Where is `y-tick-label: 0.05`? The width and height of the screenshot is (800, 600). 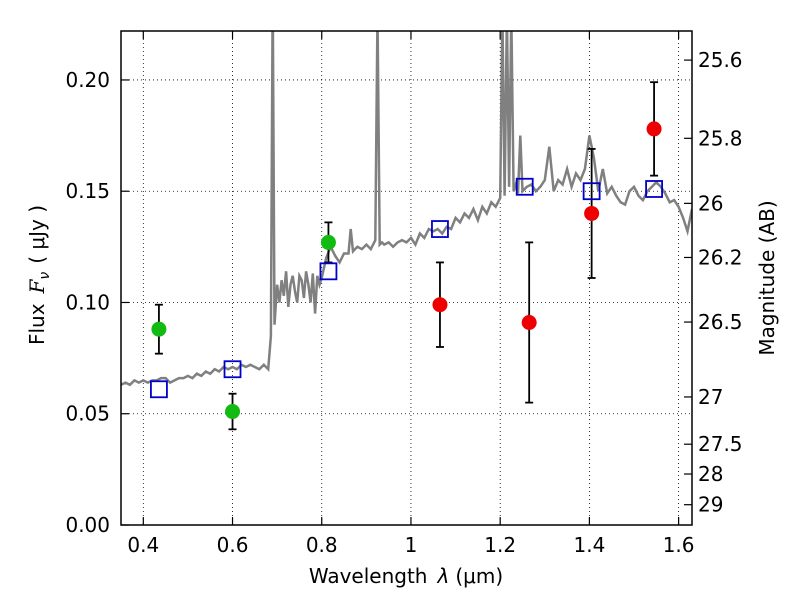
y-tick-label: 0.05 is located at coordinates (87, 414).